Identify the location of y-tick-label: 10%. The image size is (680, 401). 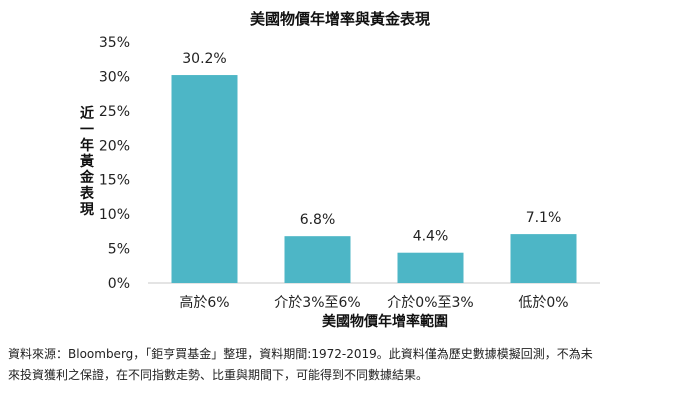
(114, 215).